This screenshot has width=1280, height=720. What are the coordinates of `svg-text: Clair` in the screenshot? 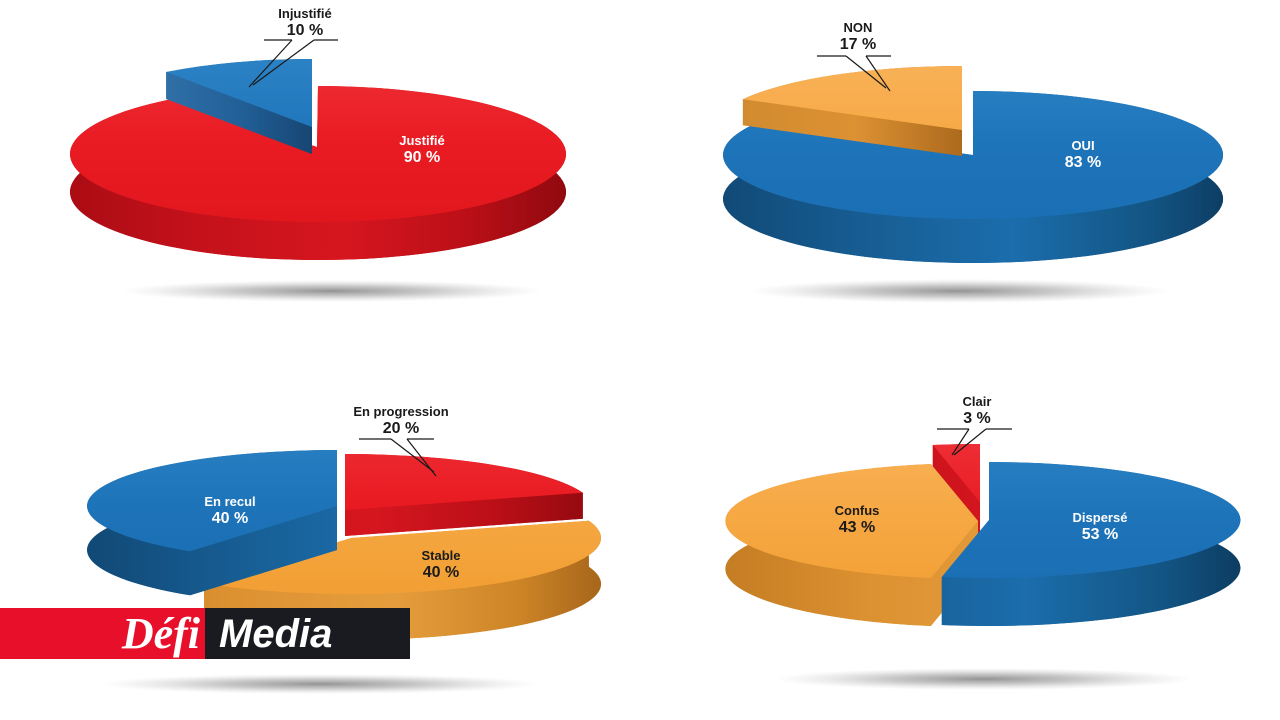 It's located at (977, 401).